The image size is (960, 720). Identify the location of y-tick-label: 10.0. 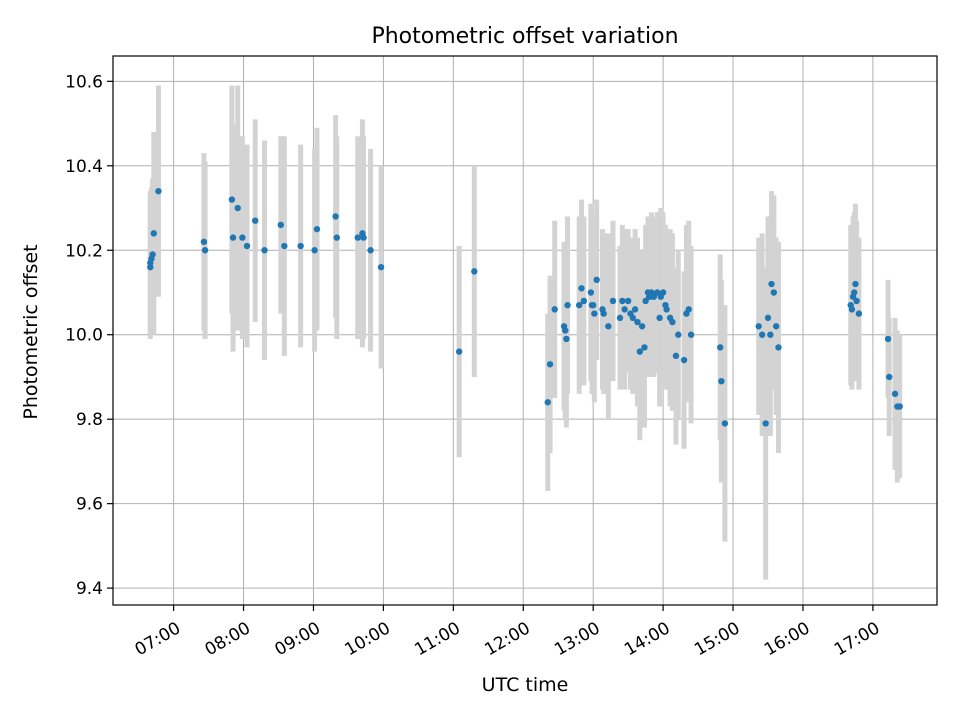
(84, 336).